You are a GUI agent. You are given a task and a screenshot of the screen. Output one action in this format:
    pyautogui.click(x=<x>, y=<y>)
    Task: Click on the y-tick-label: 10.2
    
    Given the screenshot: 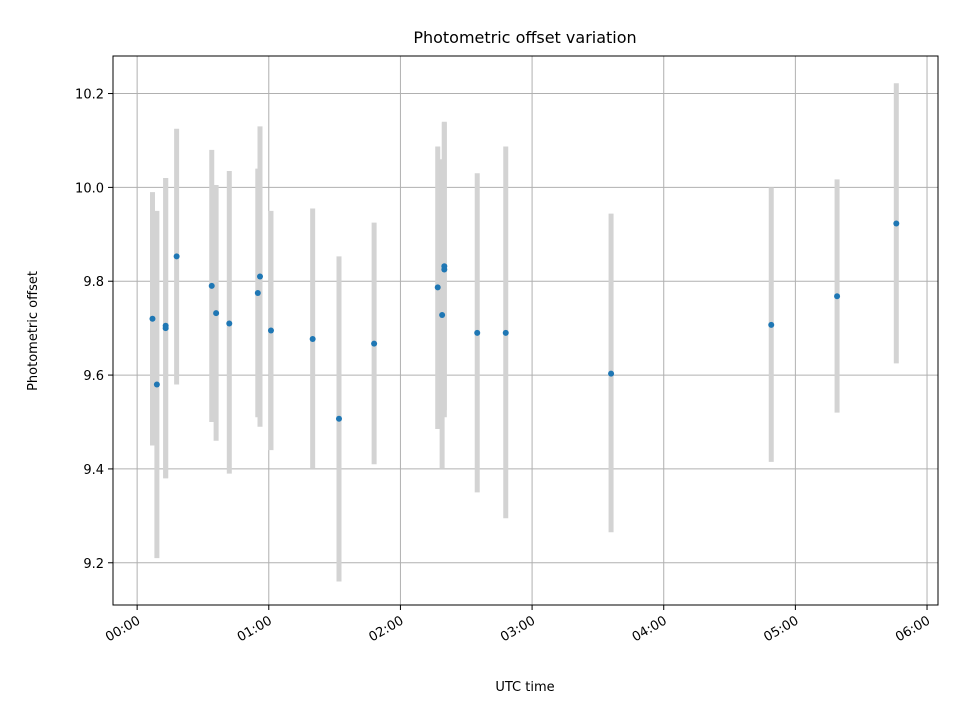 What is the action you would take?
    pyautogui.click(x=89, y=95)
    